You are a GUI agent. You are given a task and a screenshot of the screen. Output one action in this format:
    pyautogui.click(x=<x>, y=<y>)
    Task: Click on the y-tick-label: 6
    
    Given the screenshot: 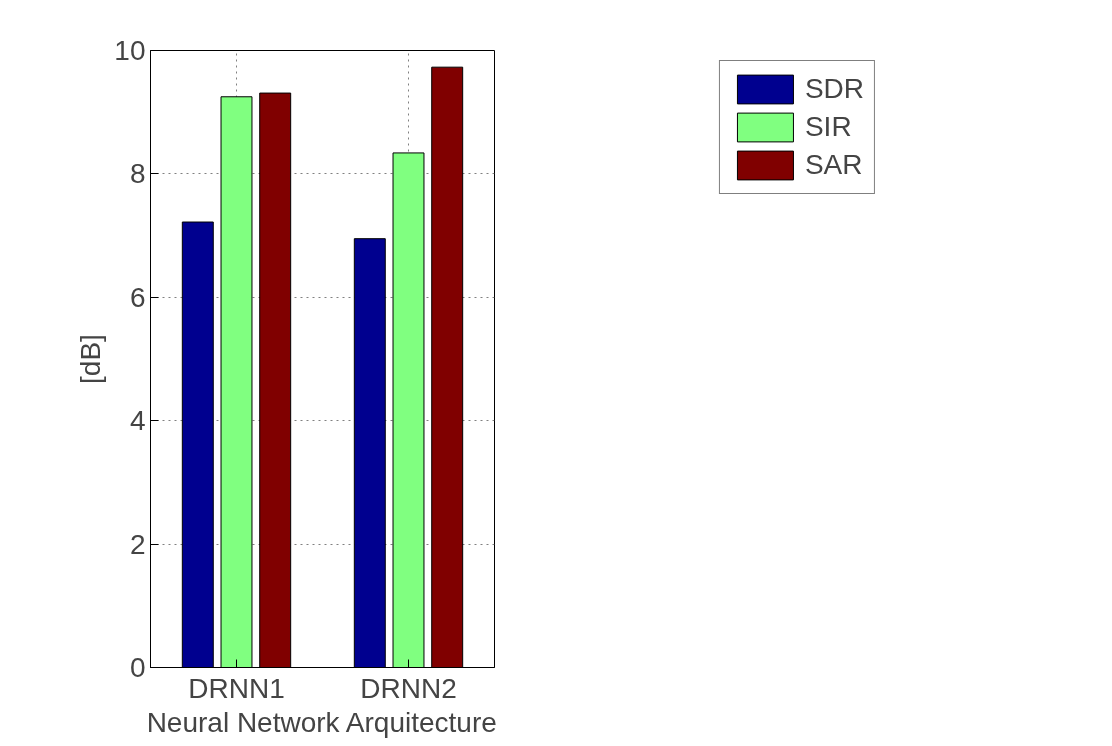 What is the action you would take?
    pyautogui.click(x=137, y=297)
    